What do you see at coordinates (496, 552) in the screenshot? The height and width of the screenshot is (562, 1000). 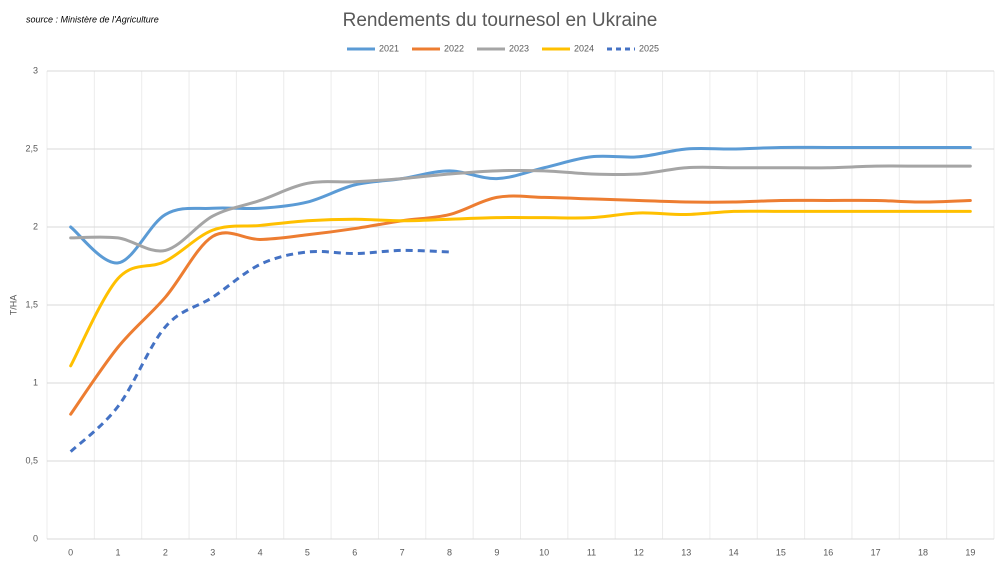 I see `x-tick-label: 9` at bounding box center [496, 552].